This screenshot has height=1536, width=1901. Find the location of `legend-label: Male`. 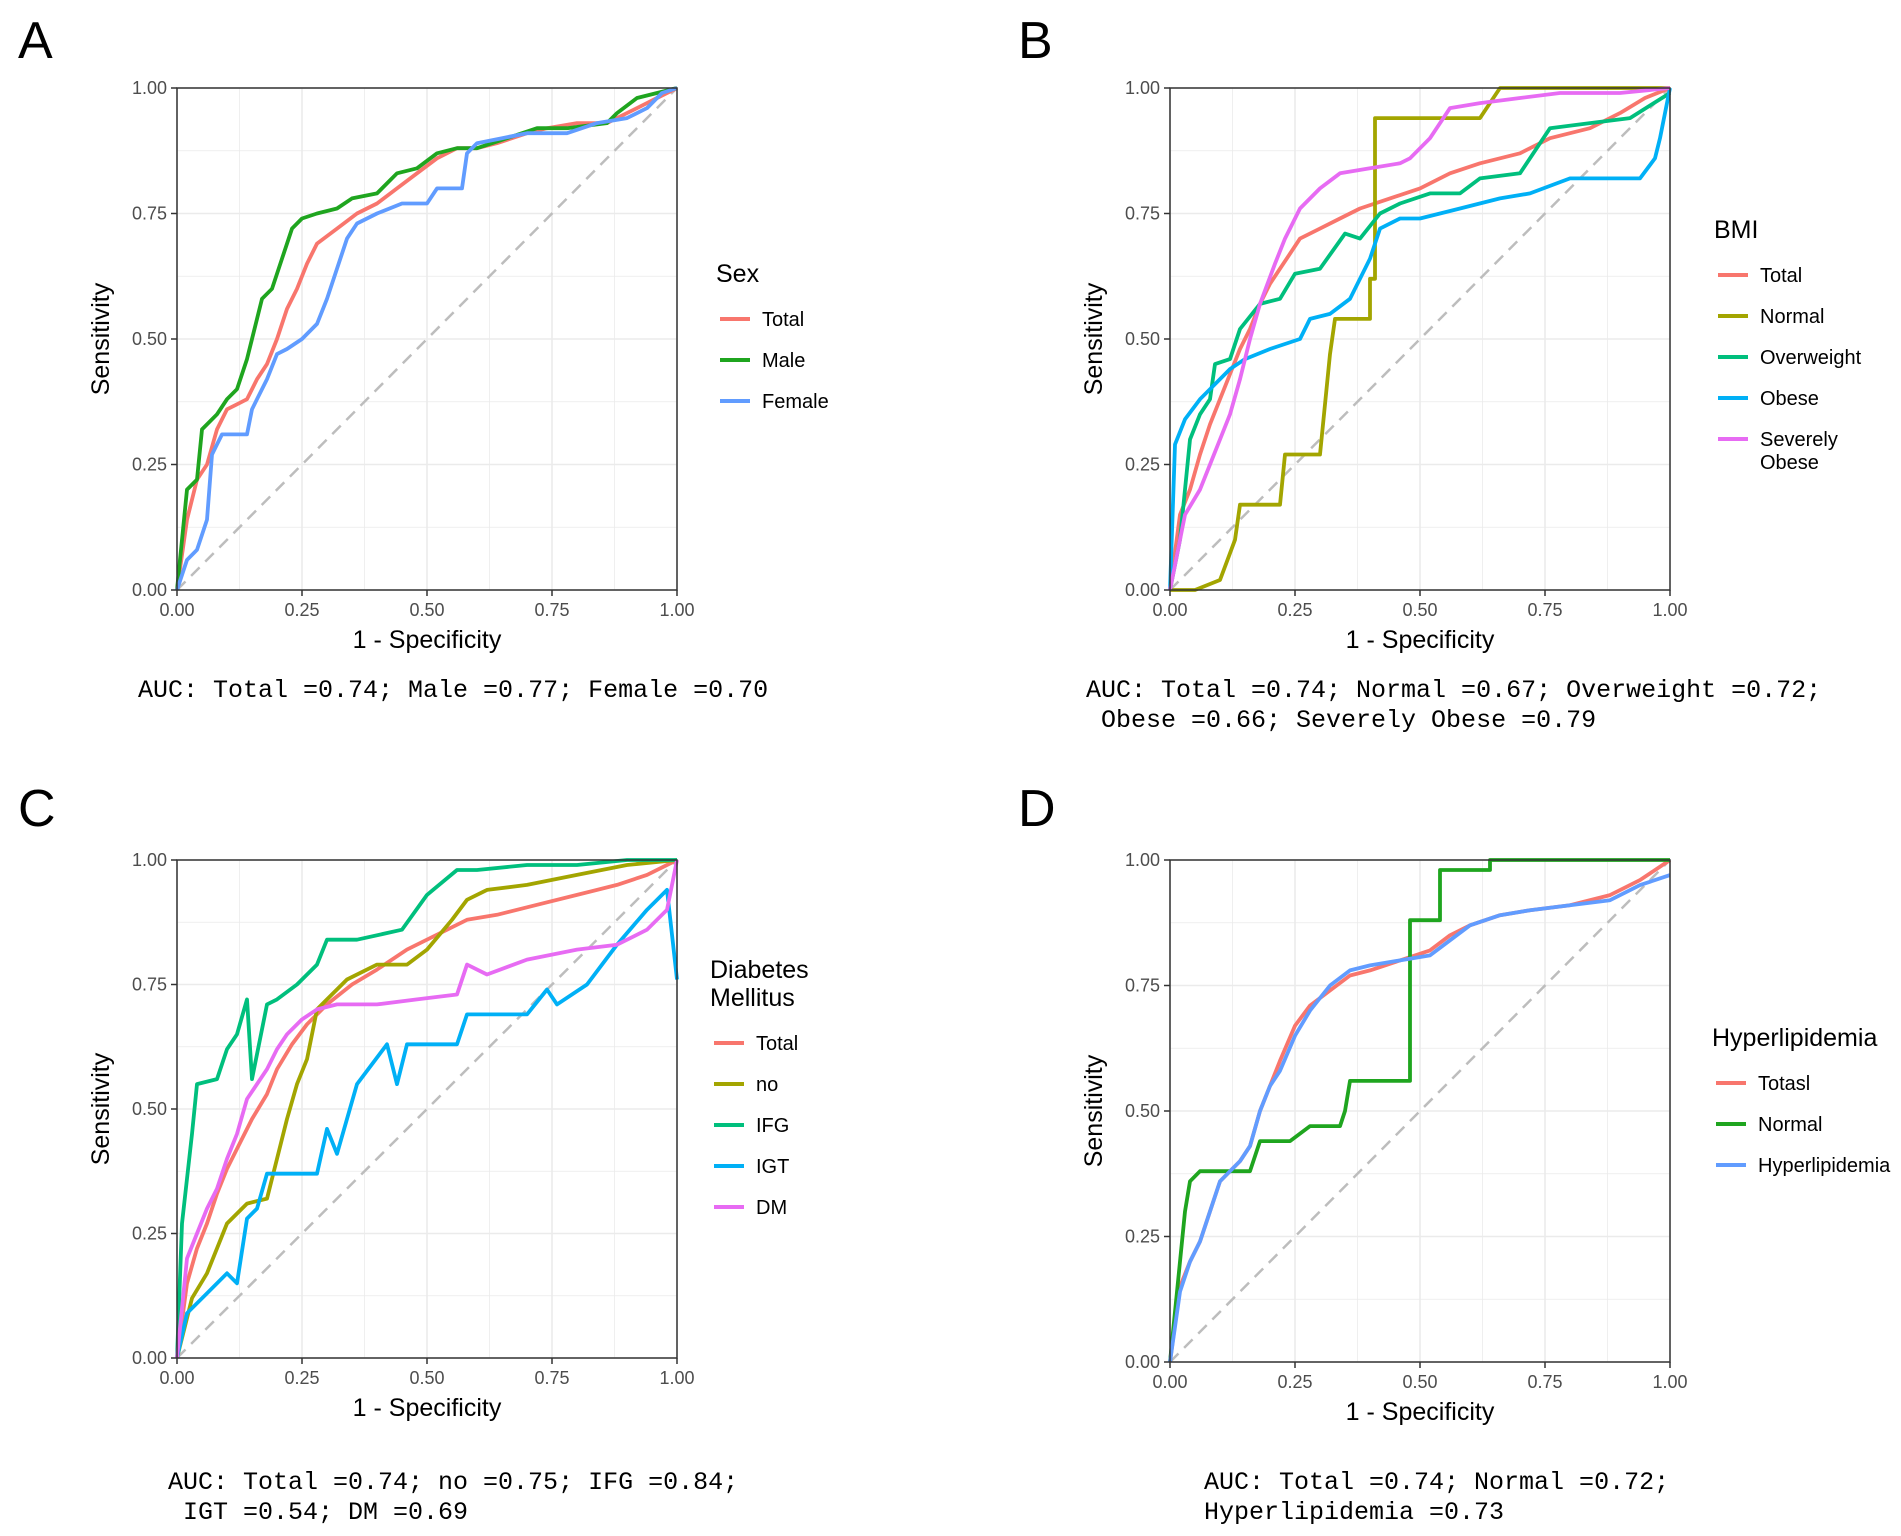

legend-label: Male is located at coordinates (783, 361).